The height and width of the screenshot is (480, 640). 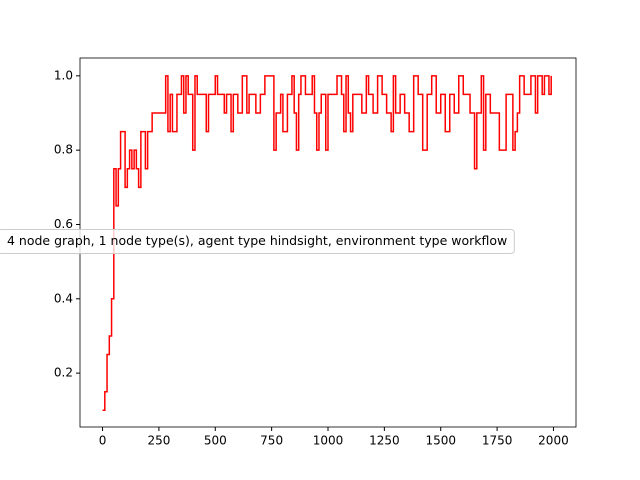 I want to click on x-tick-label: 1750, so click(x=497, y=441).